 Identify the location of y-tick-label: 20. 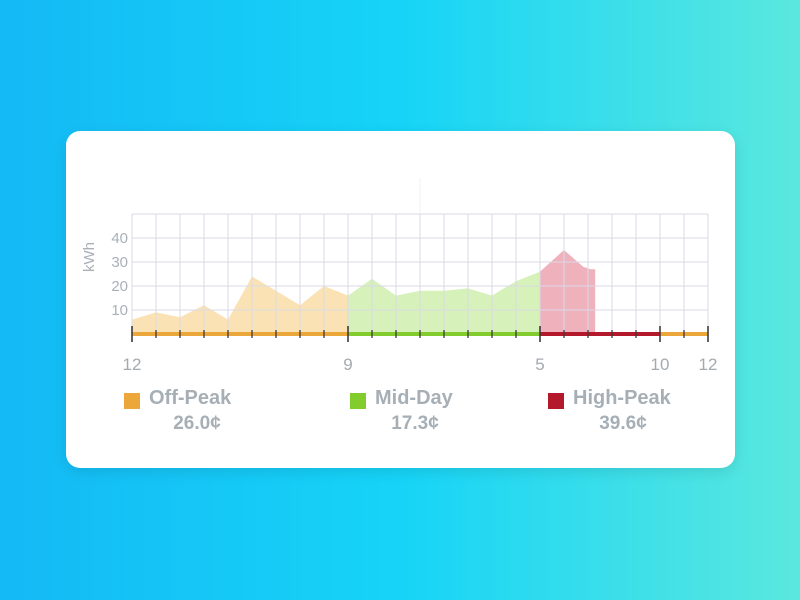
(119, 286).